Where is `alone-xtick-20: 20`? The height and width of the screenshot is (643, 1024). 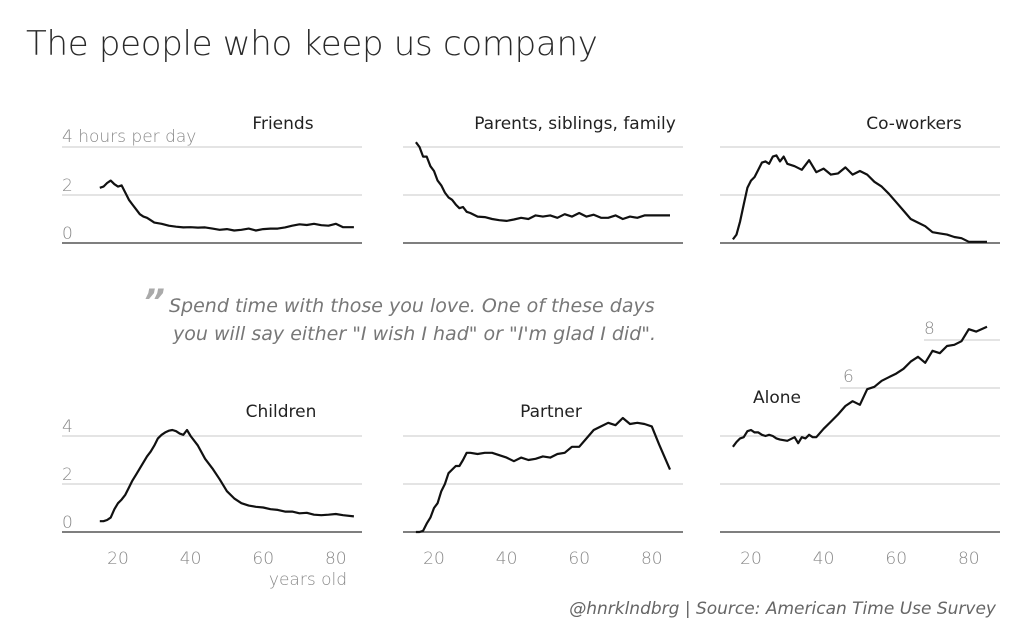
alone-xtick-20: 20 is located at coordinates (751, 559).